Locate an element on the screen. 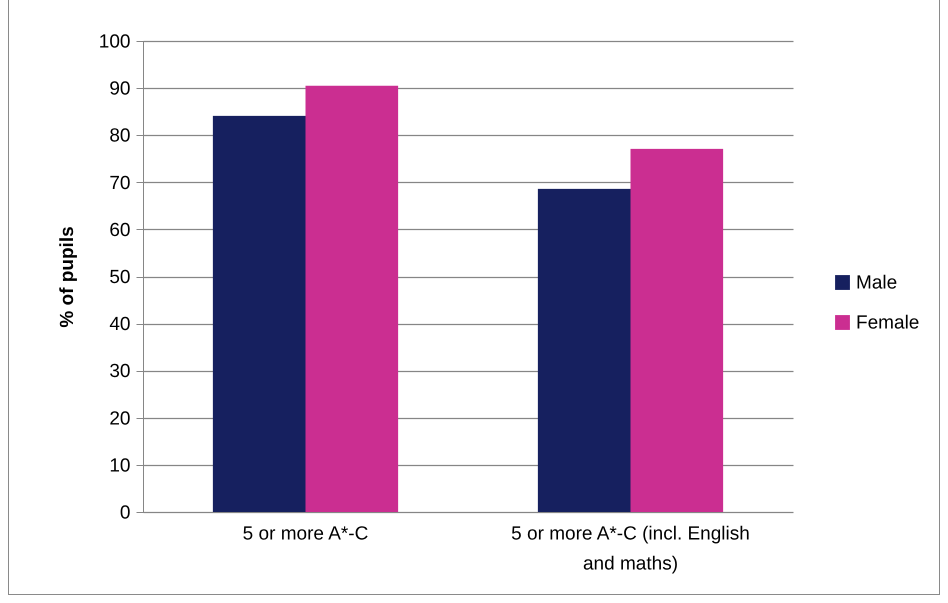 Image resolution: width=948 pixels, height=603 pixels. y-tick-label: 80 is located at coordinates (119, 136).